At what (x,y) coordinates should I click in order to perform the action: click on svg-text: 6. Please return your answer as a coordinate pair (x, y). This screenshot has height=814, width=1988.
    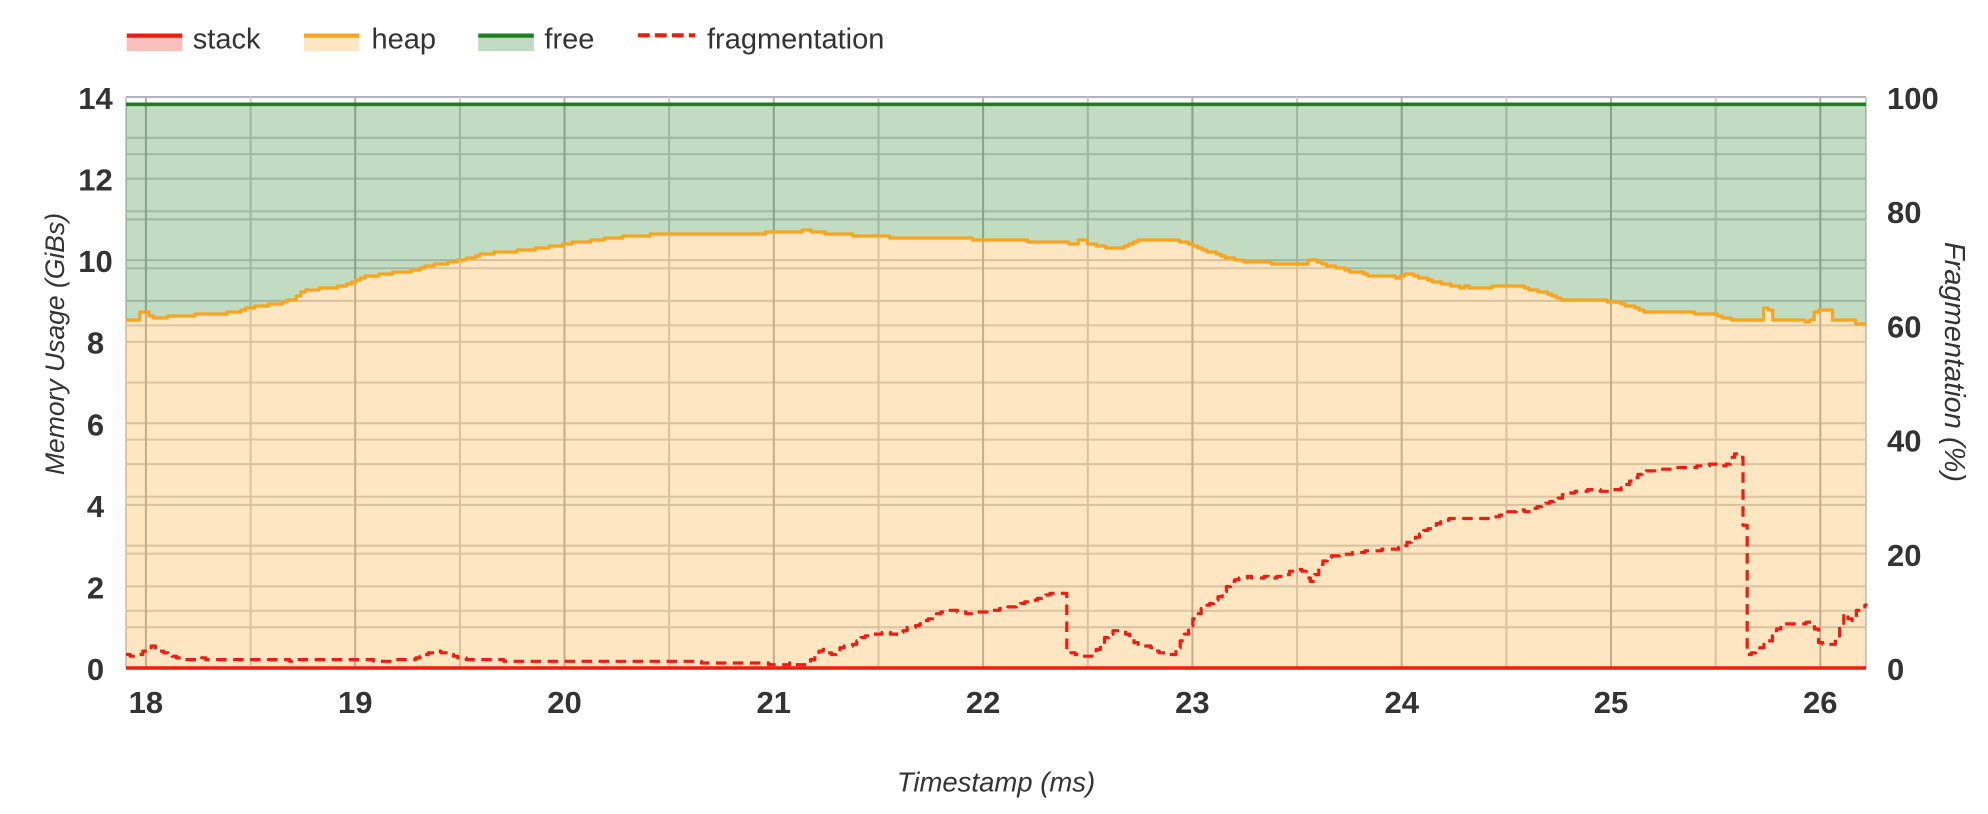
    Looking at the image, I should click on (95, 424).